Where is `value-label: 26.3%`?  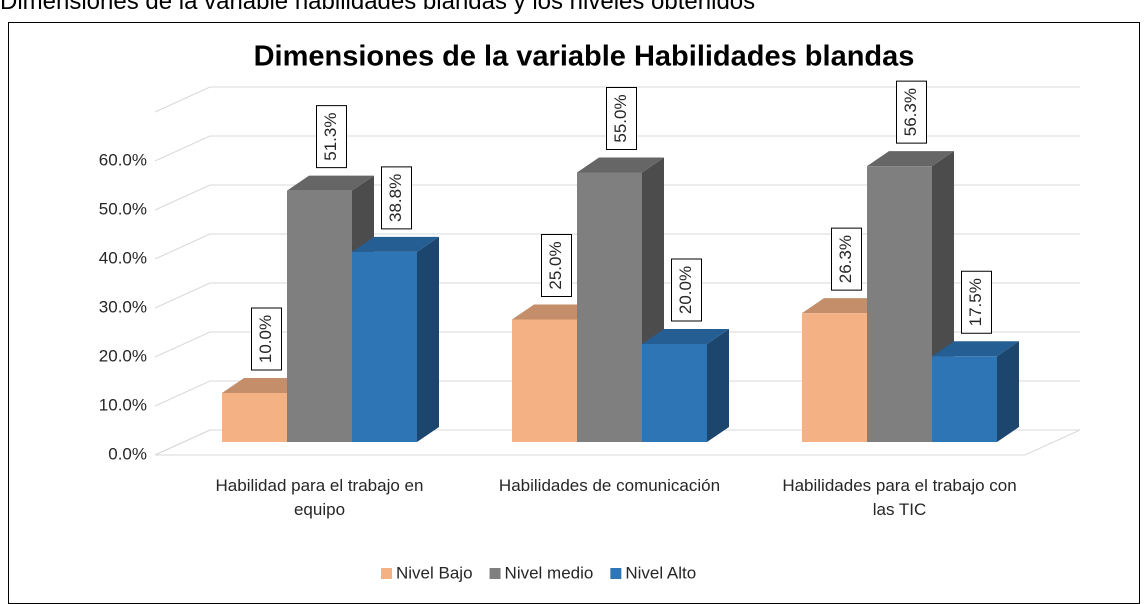 value-label: 26.3% is located at coordinates (845, 259).